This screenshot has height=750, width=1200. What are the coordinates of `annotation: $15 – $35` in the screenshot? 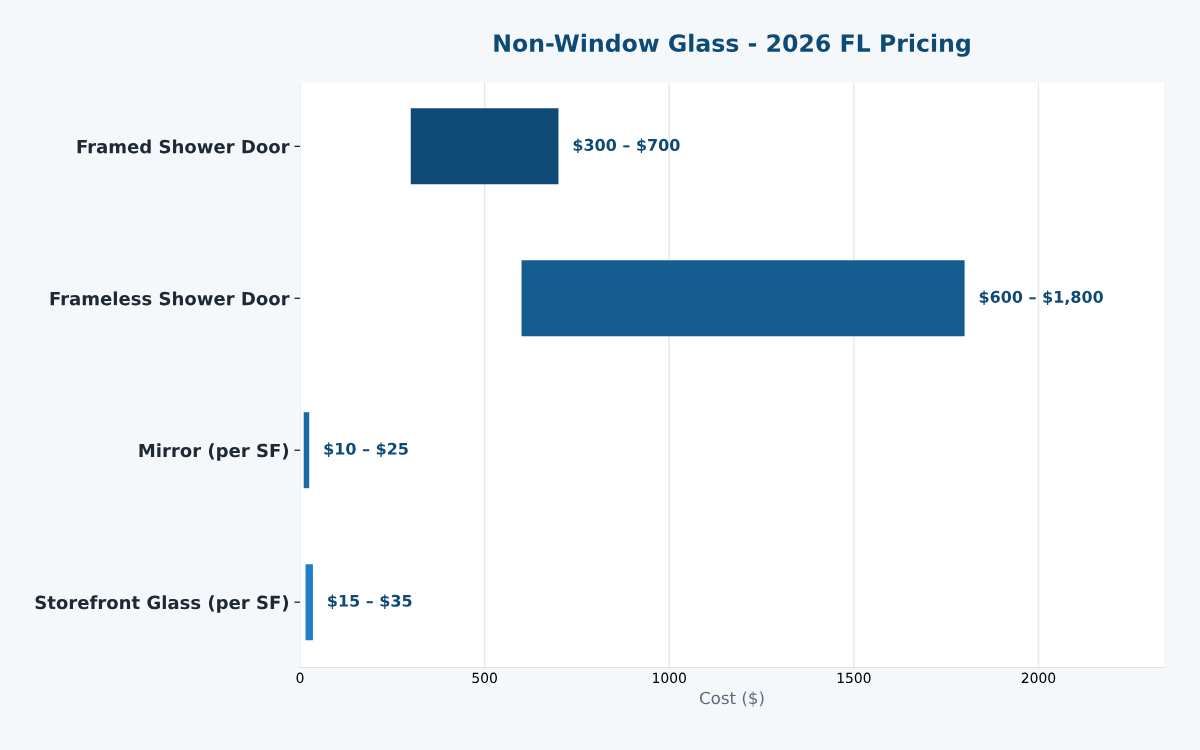 It's located at (370, 601).